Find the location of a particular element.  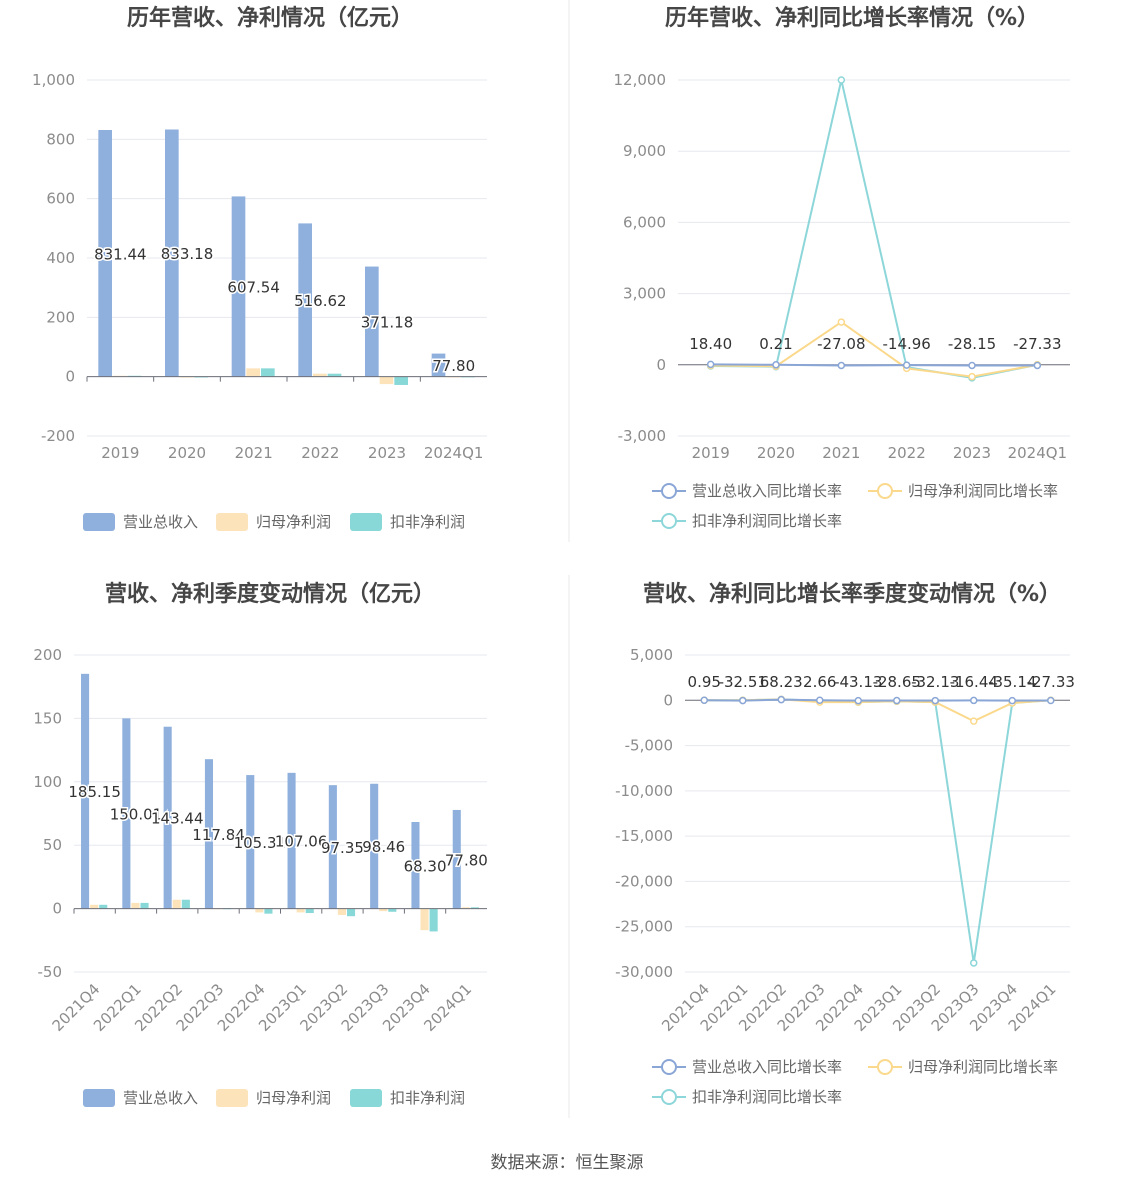

y-tick-label: -15,000 is located at coordinates (644, 836).